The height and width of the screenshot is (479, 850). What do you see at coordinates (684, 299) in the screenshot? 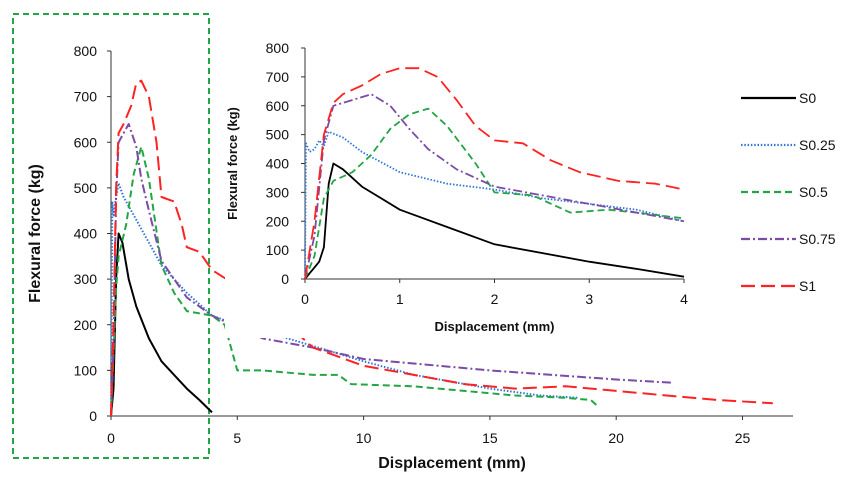
I see `x-tick-label: 4` at bounding box center [684, 299].